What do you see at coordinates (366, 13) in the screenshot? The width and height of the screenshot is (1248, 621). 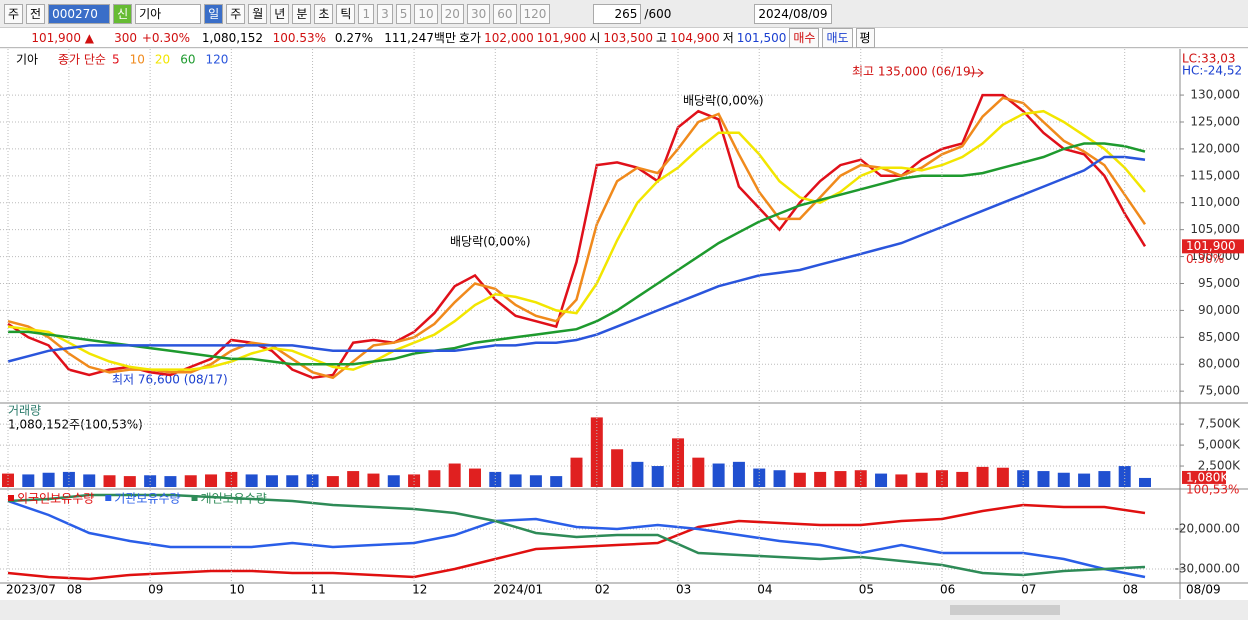 I see `interval-button: 1` at bounding box center [366, 13].